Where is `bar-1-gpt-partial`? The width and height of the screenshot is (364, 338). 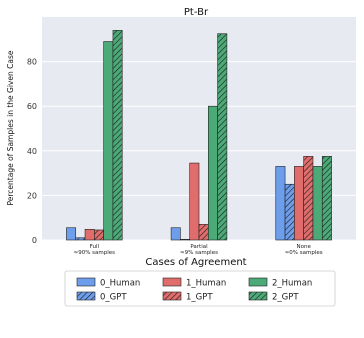
bar-1-gpt-partial is located at coordinates (203, 232).